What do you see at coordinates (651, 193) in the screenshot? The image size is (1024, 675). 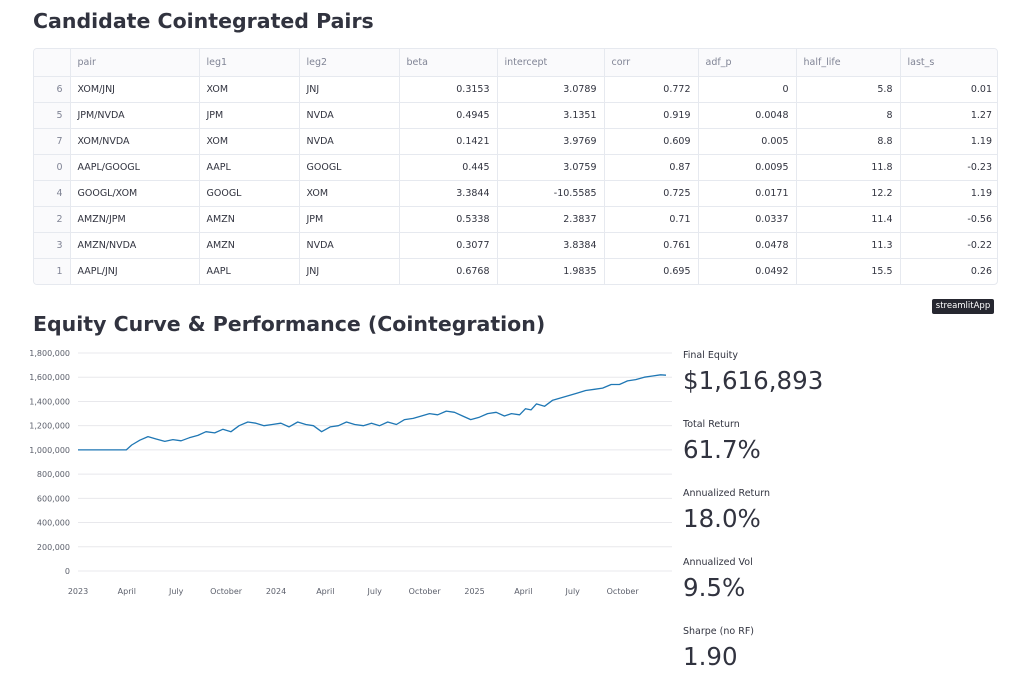 I see `table-cell: 0.725` at bounding box center [651, 193].